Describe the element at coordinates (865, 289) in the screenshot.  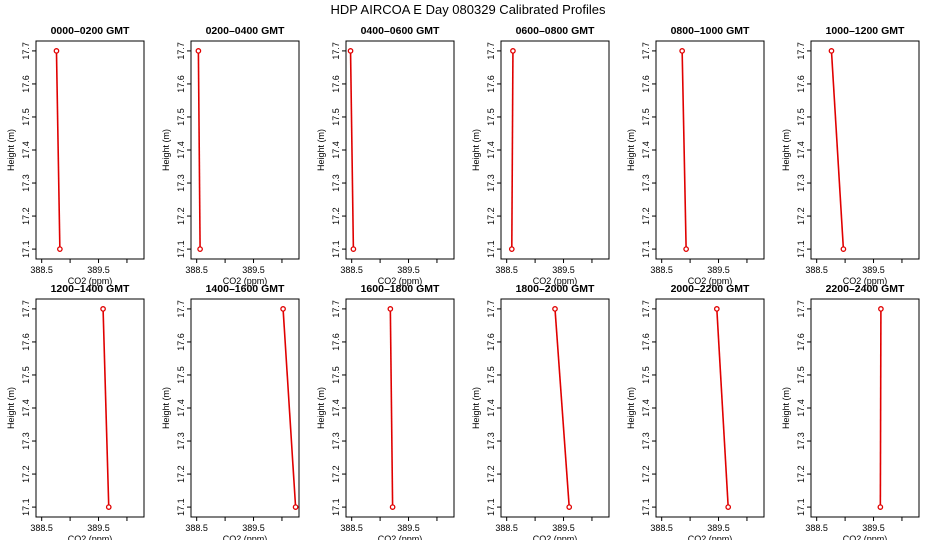
I see `panel-title: 2200–2400 GMT` at that location.